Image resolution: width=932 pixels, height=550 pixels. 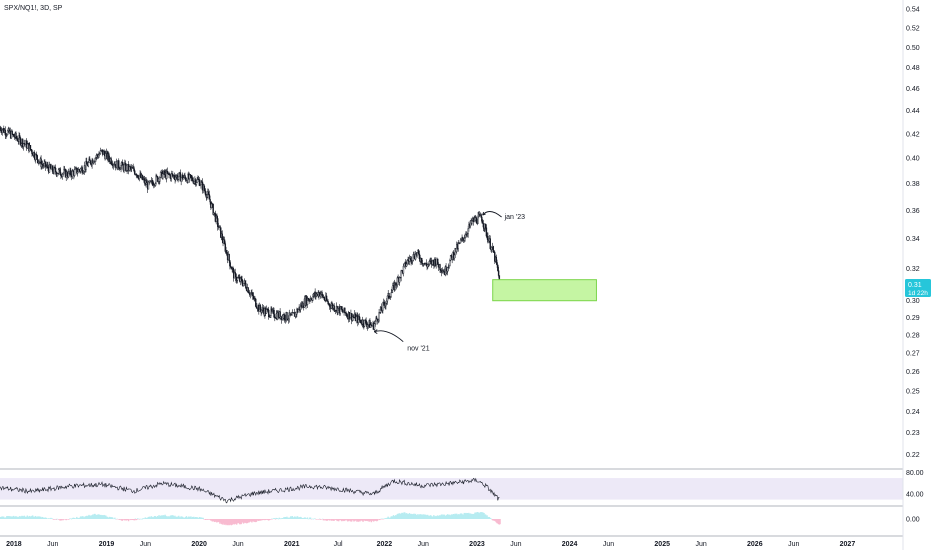 I want to click on annotation-nov-21: nov '21, so click(x=401, y=341).